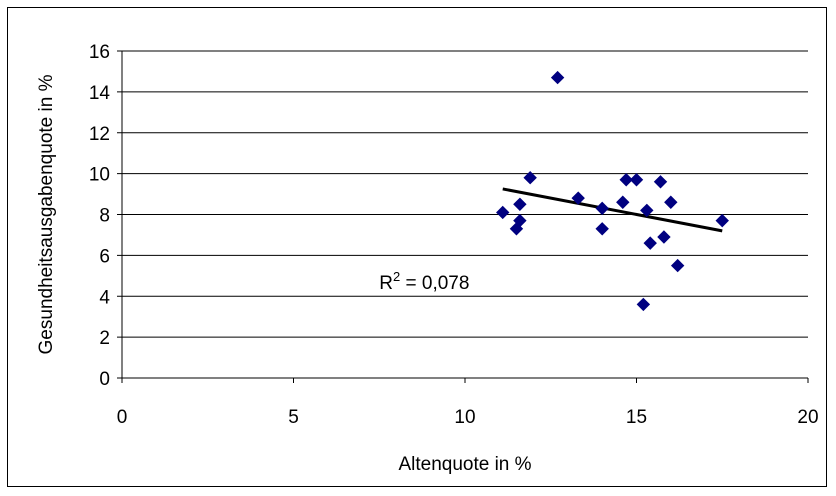 This screenshot has width=836, height=496. I want to click on trendline-group, so click(612, 210).